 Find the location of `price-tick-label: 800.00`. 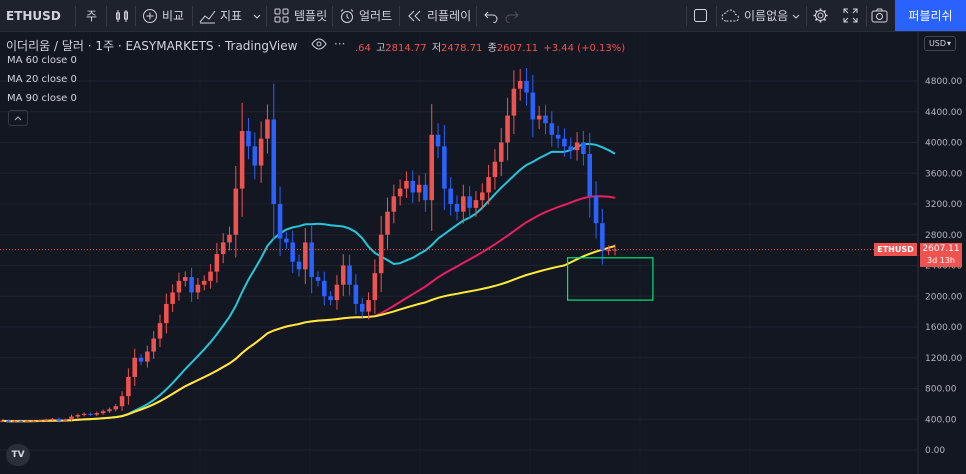

price-tick-label: 800.00 is located at coordinates (941, 390).